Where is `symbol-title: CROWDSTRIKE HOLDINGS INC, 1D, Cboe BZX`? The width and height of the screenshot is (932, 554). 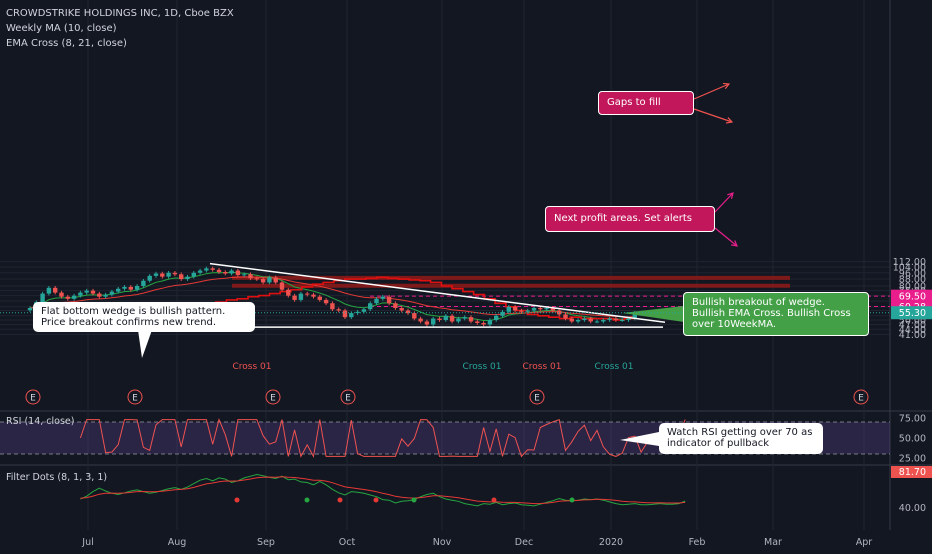
symbol-title: CROWDSTRIKE HOLDINGS INC, 1D, Cboe BZX is located at coordinates (120, 13).